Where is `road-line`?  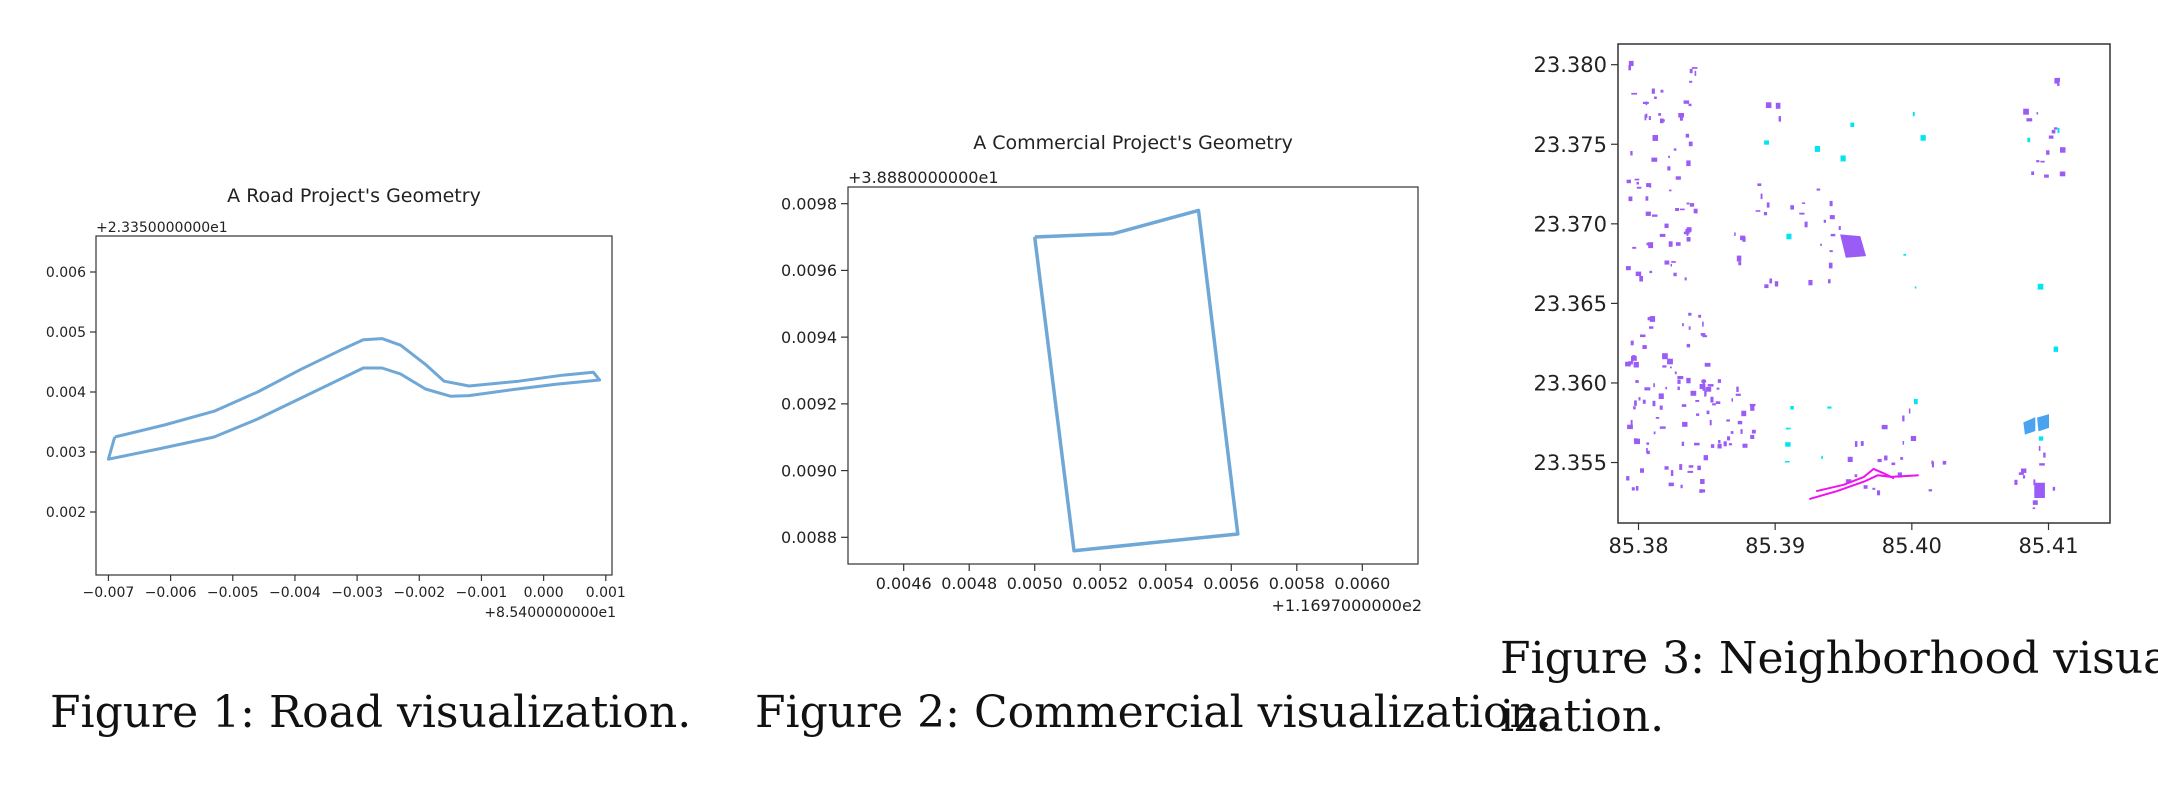
road-line is located at coordinates (1864, 487).